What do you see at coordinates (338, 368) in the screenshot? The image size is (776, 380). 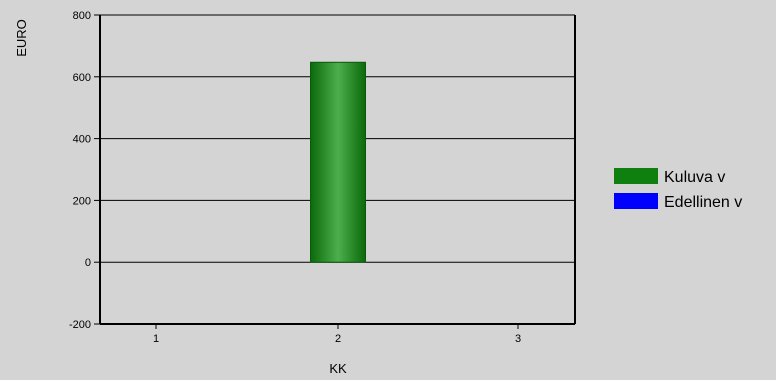 I see `x-axis-label: KK` at bounding box center [338, 368].